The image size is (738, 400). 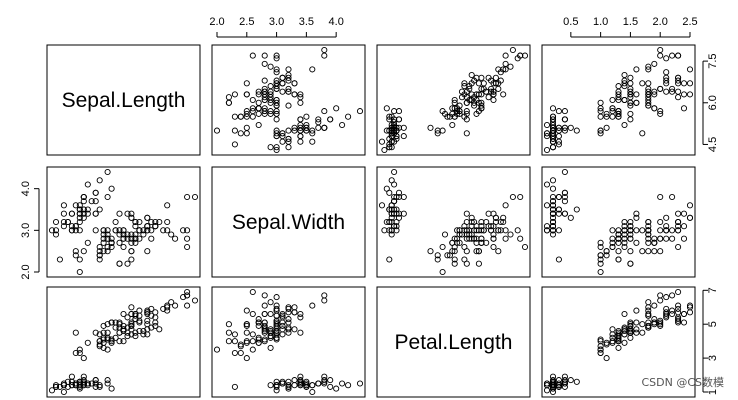 I want to click on top-tick-label-sepal-width-3: 3.5, so click(x=306, y=22).